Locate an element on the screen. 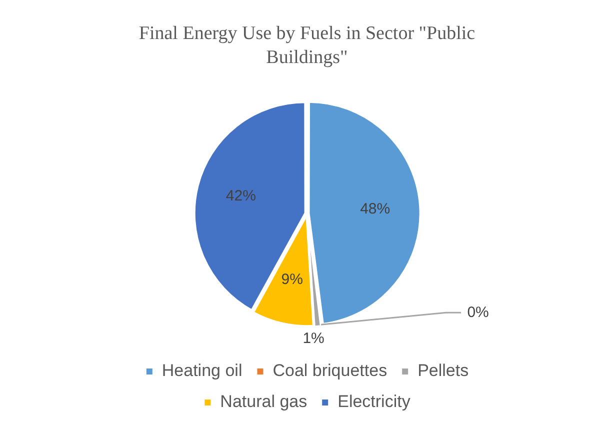 This screenshot has width=614, height=447. data-label: 9% is located at coordinates (292, 279).